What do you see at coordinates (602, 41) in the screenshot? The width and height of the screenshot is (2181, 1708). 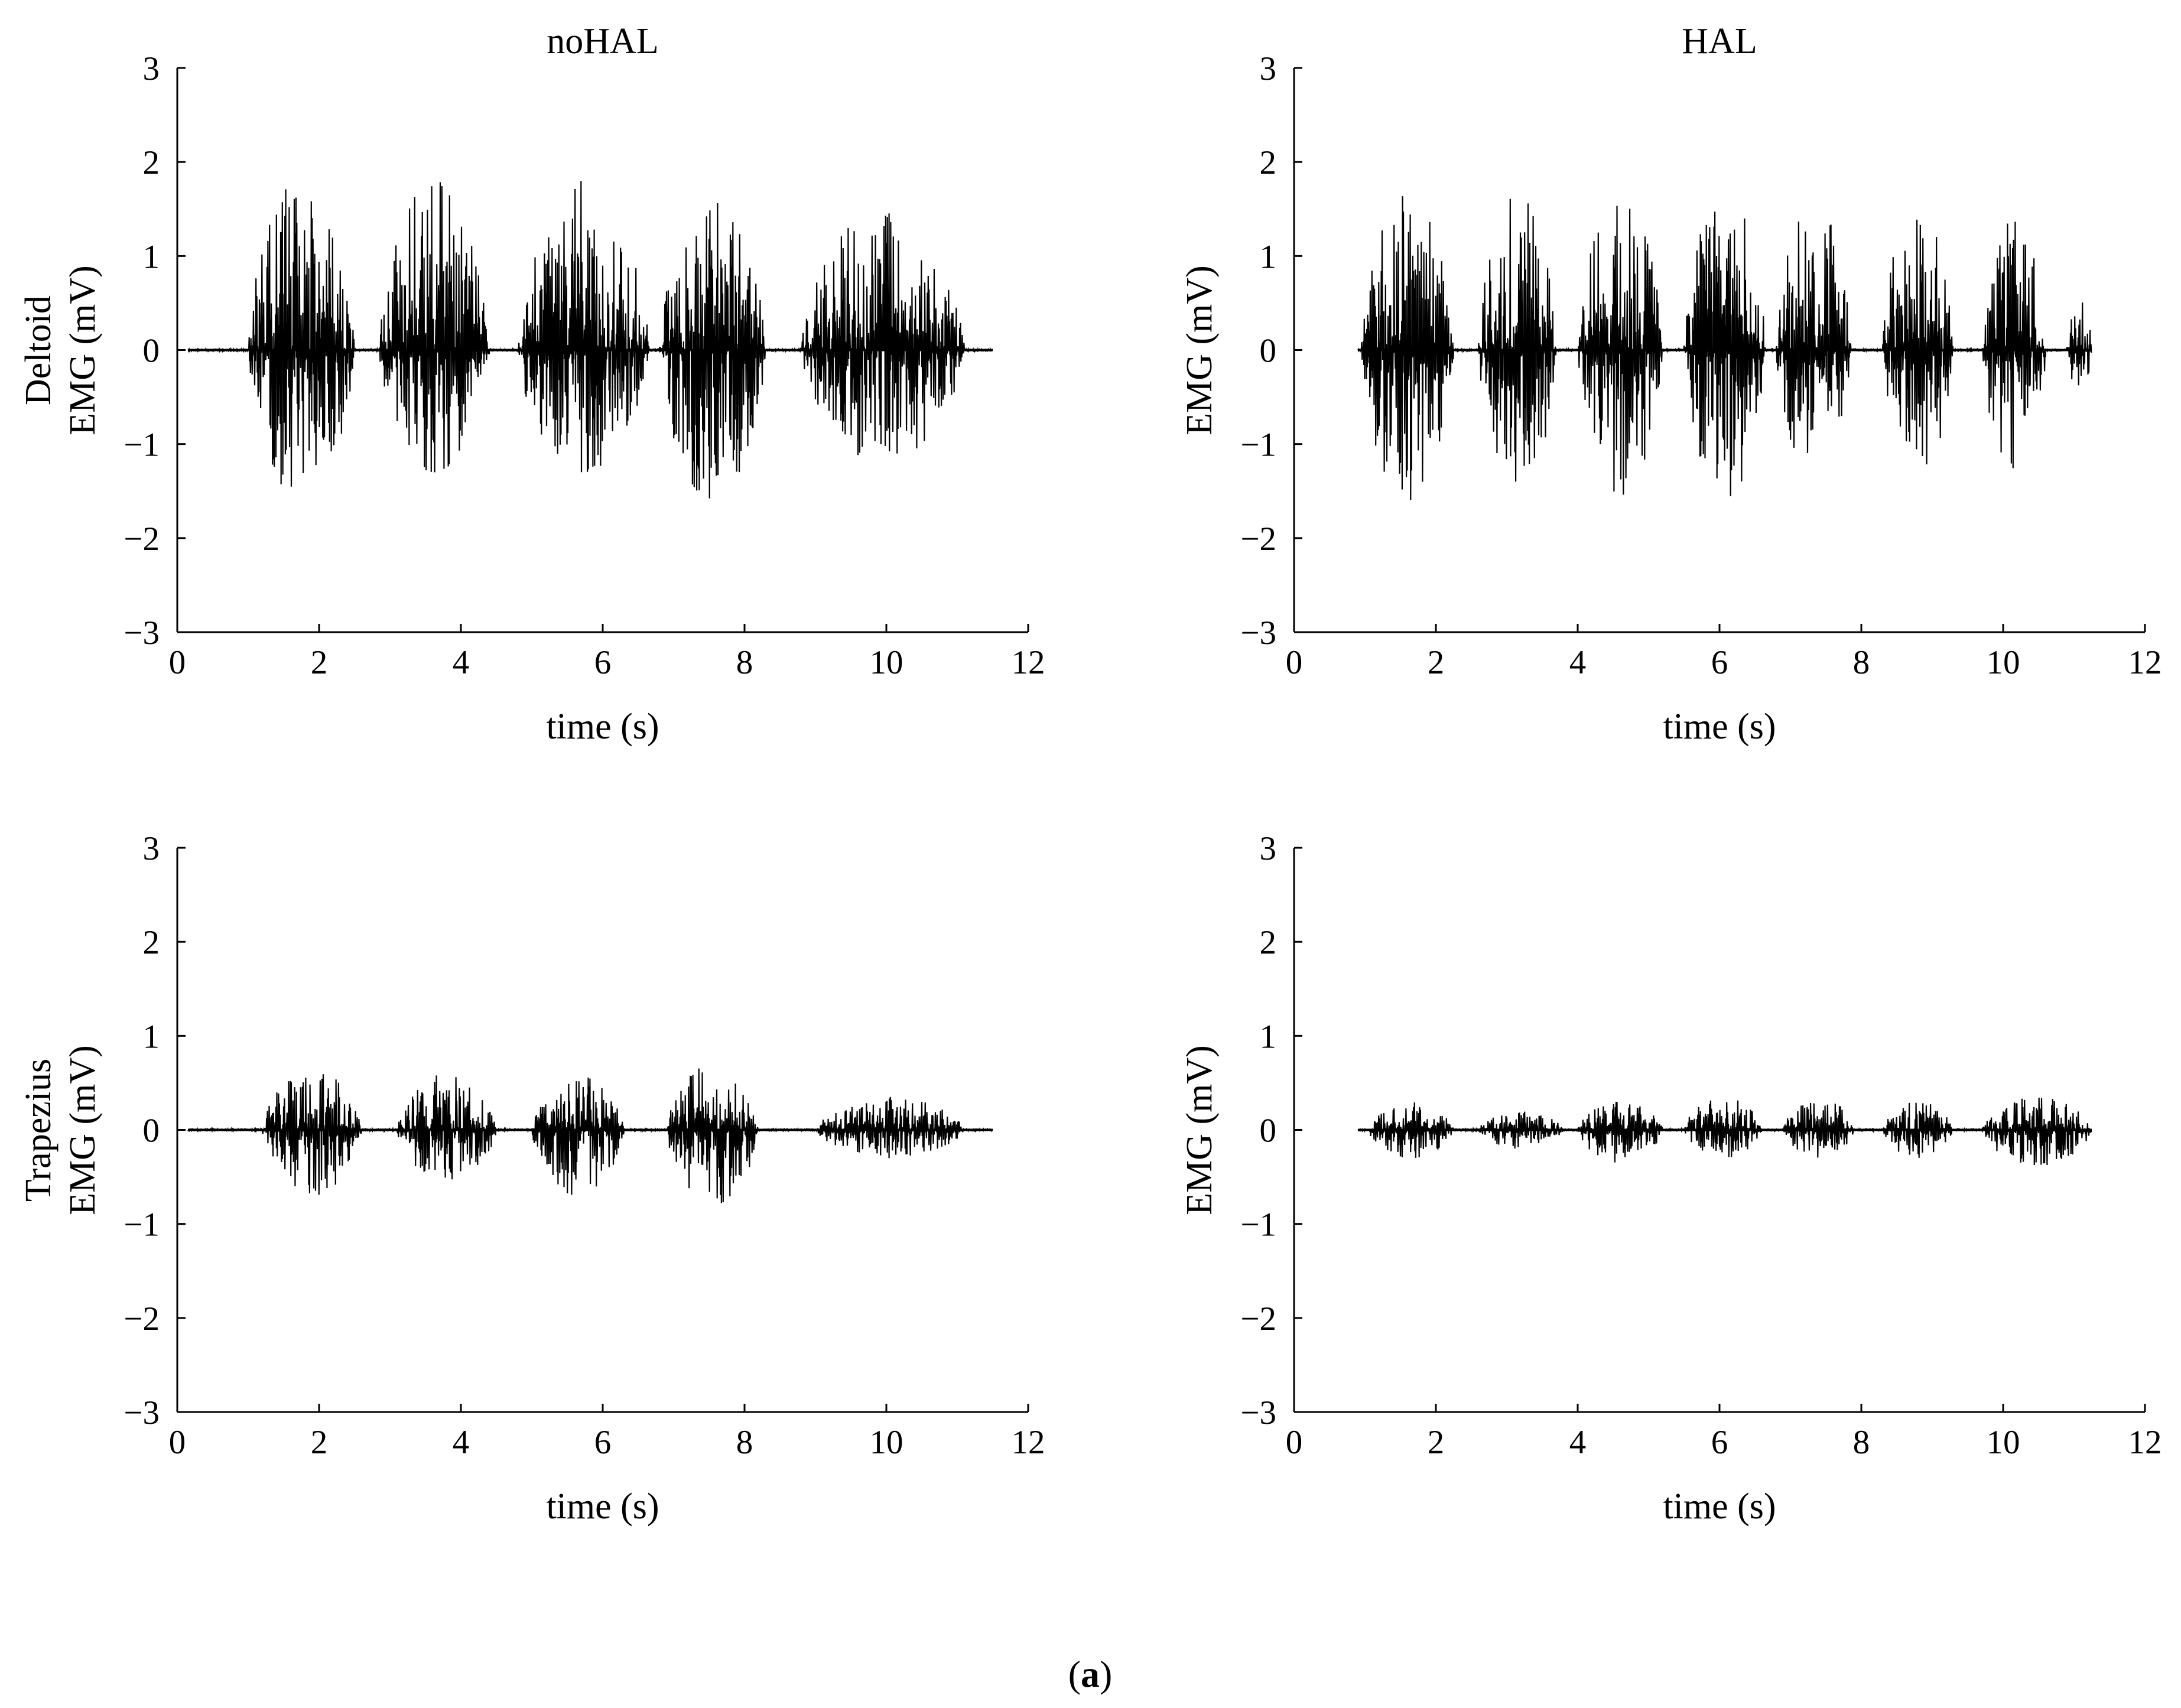 I see `panel-title: noHAL` at bounding box center [602, 41].